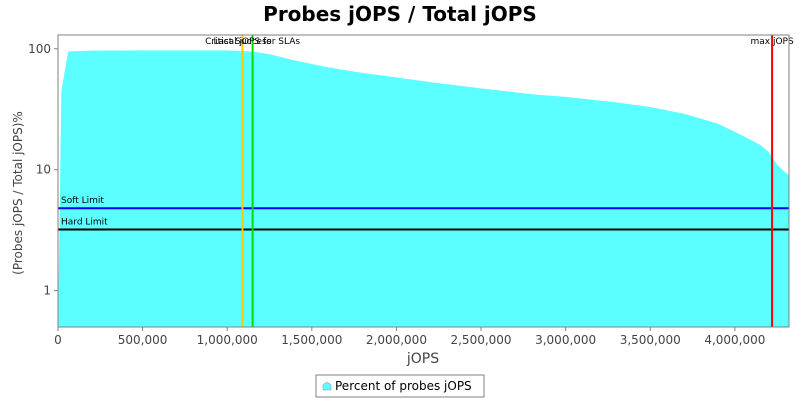 This screenshot has height=400, width=800. I want to click on legend: Percent of probes jOPS, so click(400, 386).